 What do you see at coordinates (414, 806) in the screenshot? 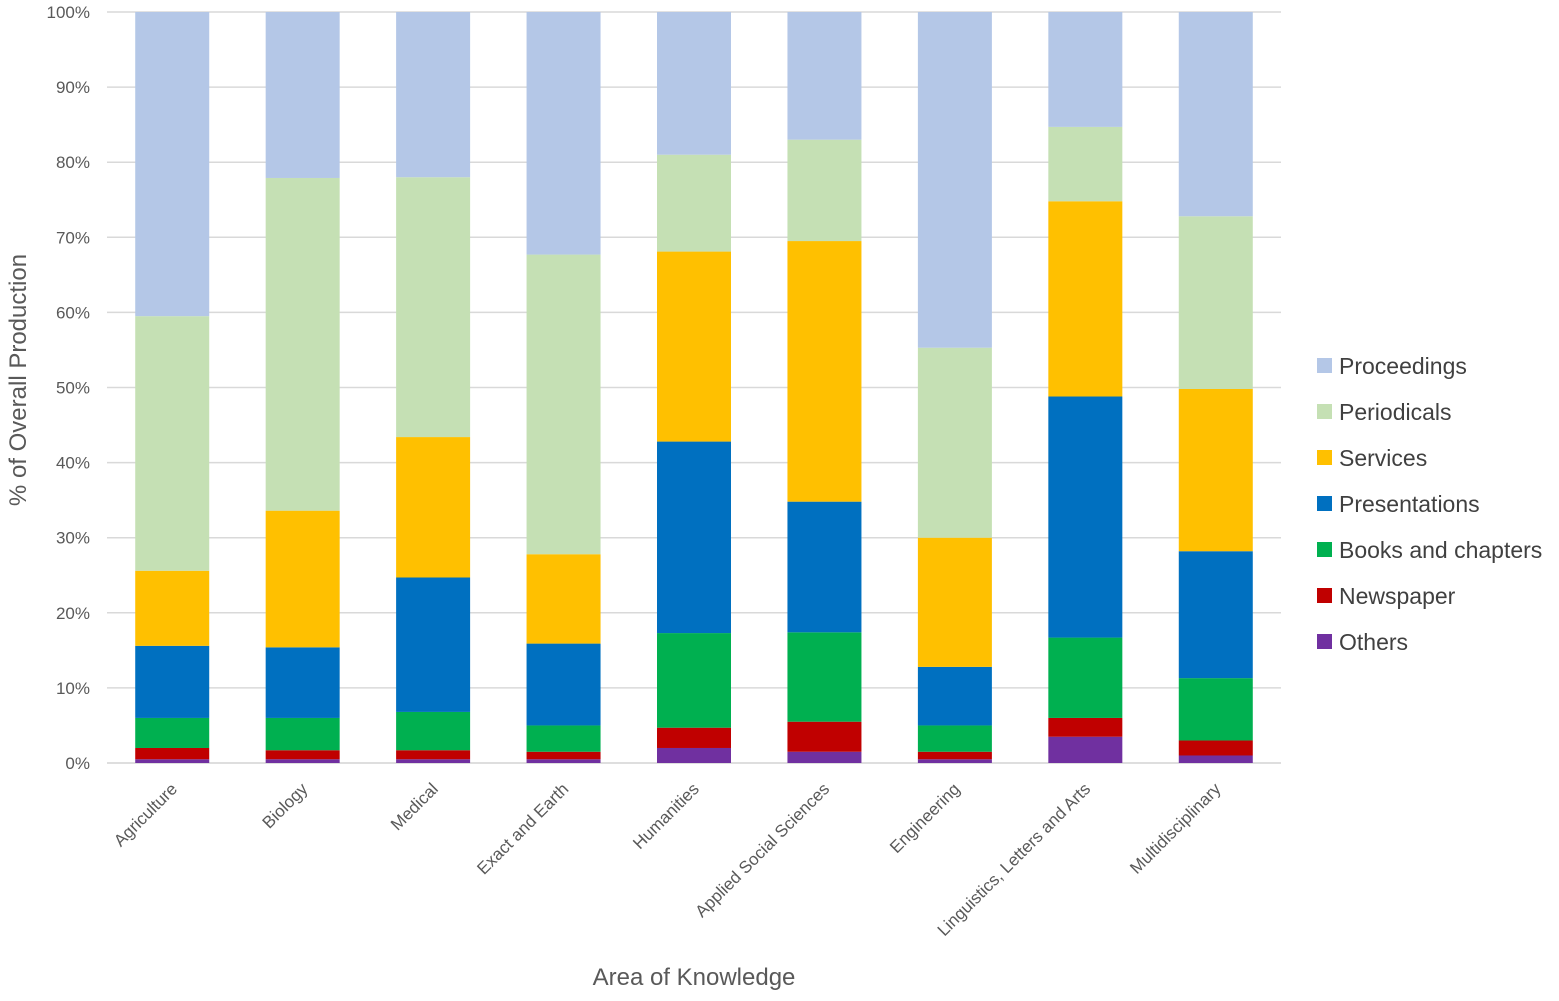
I see `x-tick-label: Medical` at bounding box center [414, 806].